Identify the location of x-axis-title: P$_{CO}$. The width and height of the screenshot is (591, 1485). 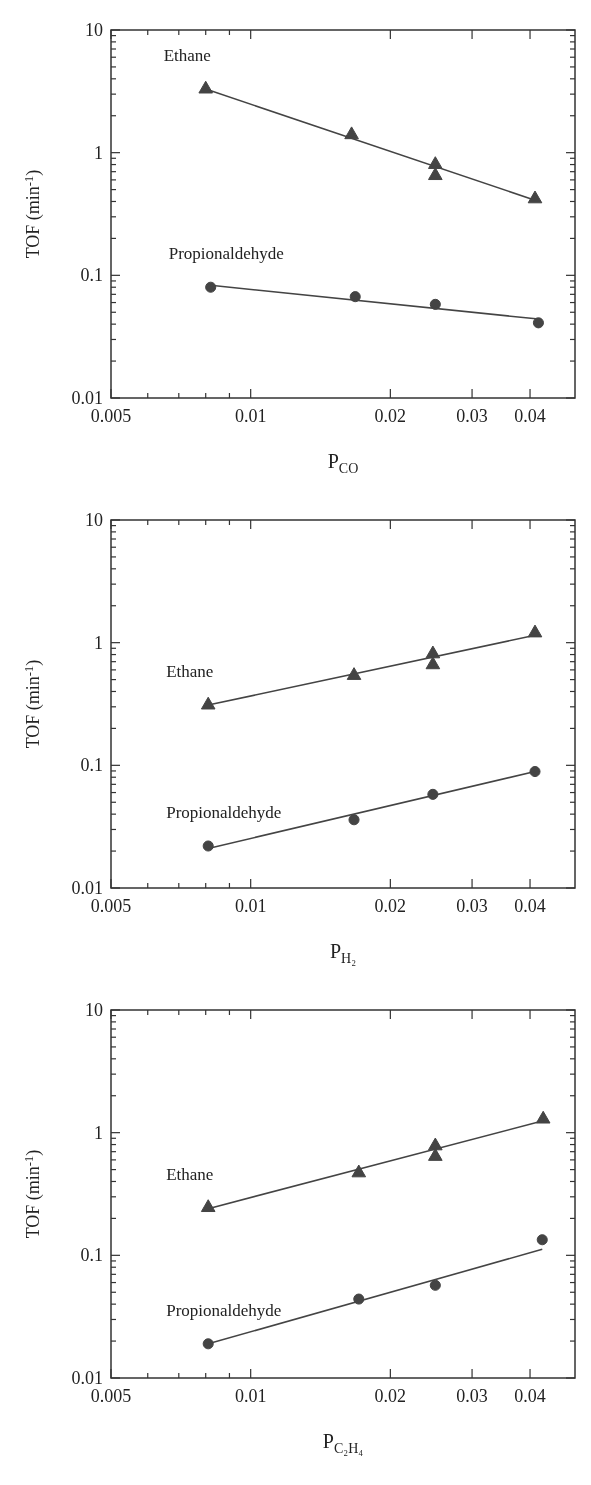
(343, 463).